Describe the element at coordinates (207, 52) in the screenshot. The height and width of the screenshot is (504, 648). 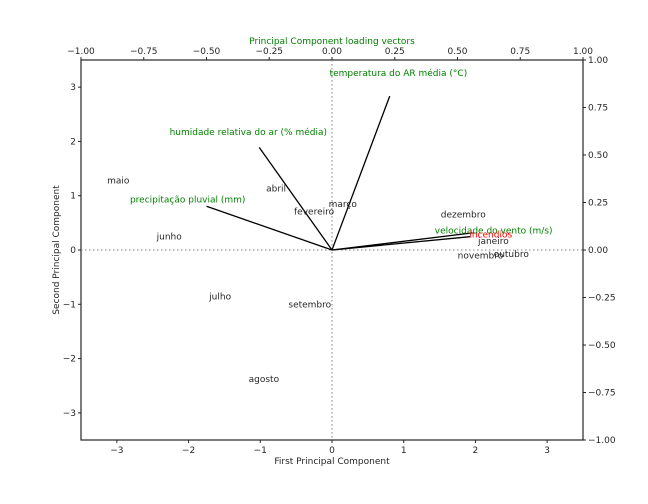
I see `top-tick-label: −0.50` at that location.